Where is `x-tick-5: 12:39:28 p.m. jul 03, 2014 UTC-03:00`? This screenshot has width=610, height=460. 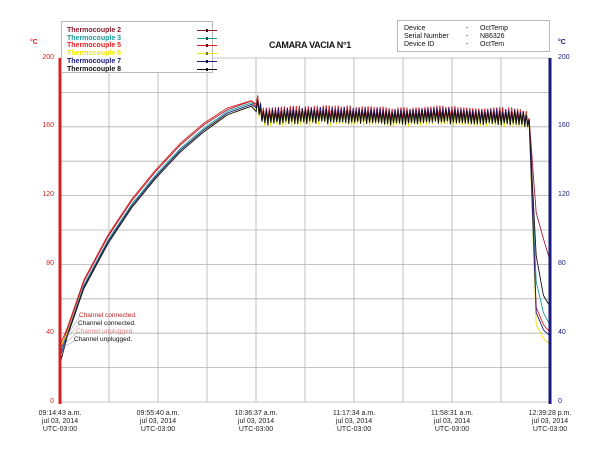
x-tick-5: 12:39:28 p.m. jul 03, 2014 UTC-03:00 is located at coordinates (550, 421).